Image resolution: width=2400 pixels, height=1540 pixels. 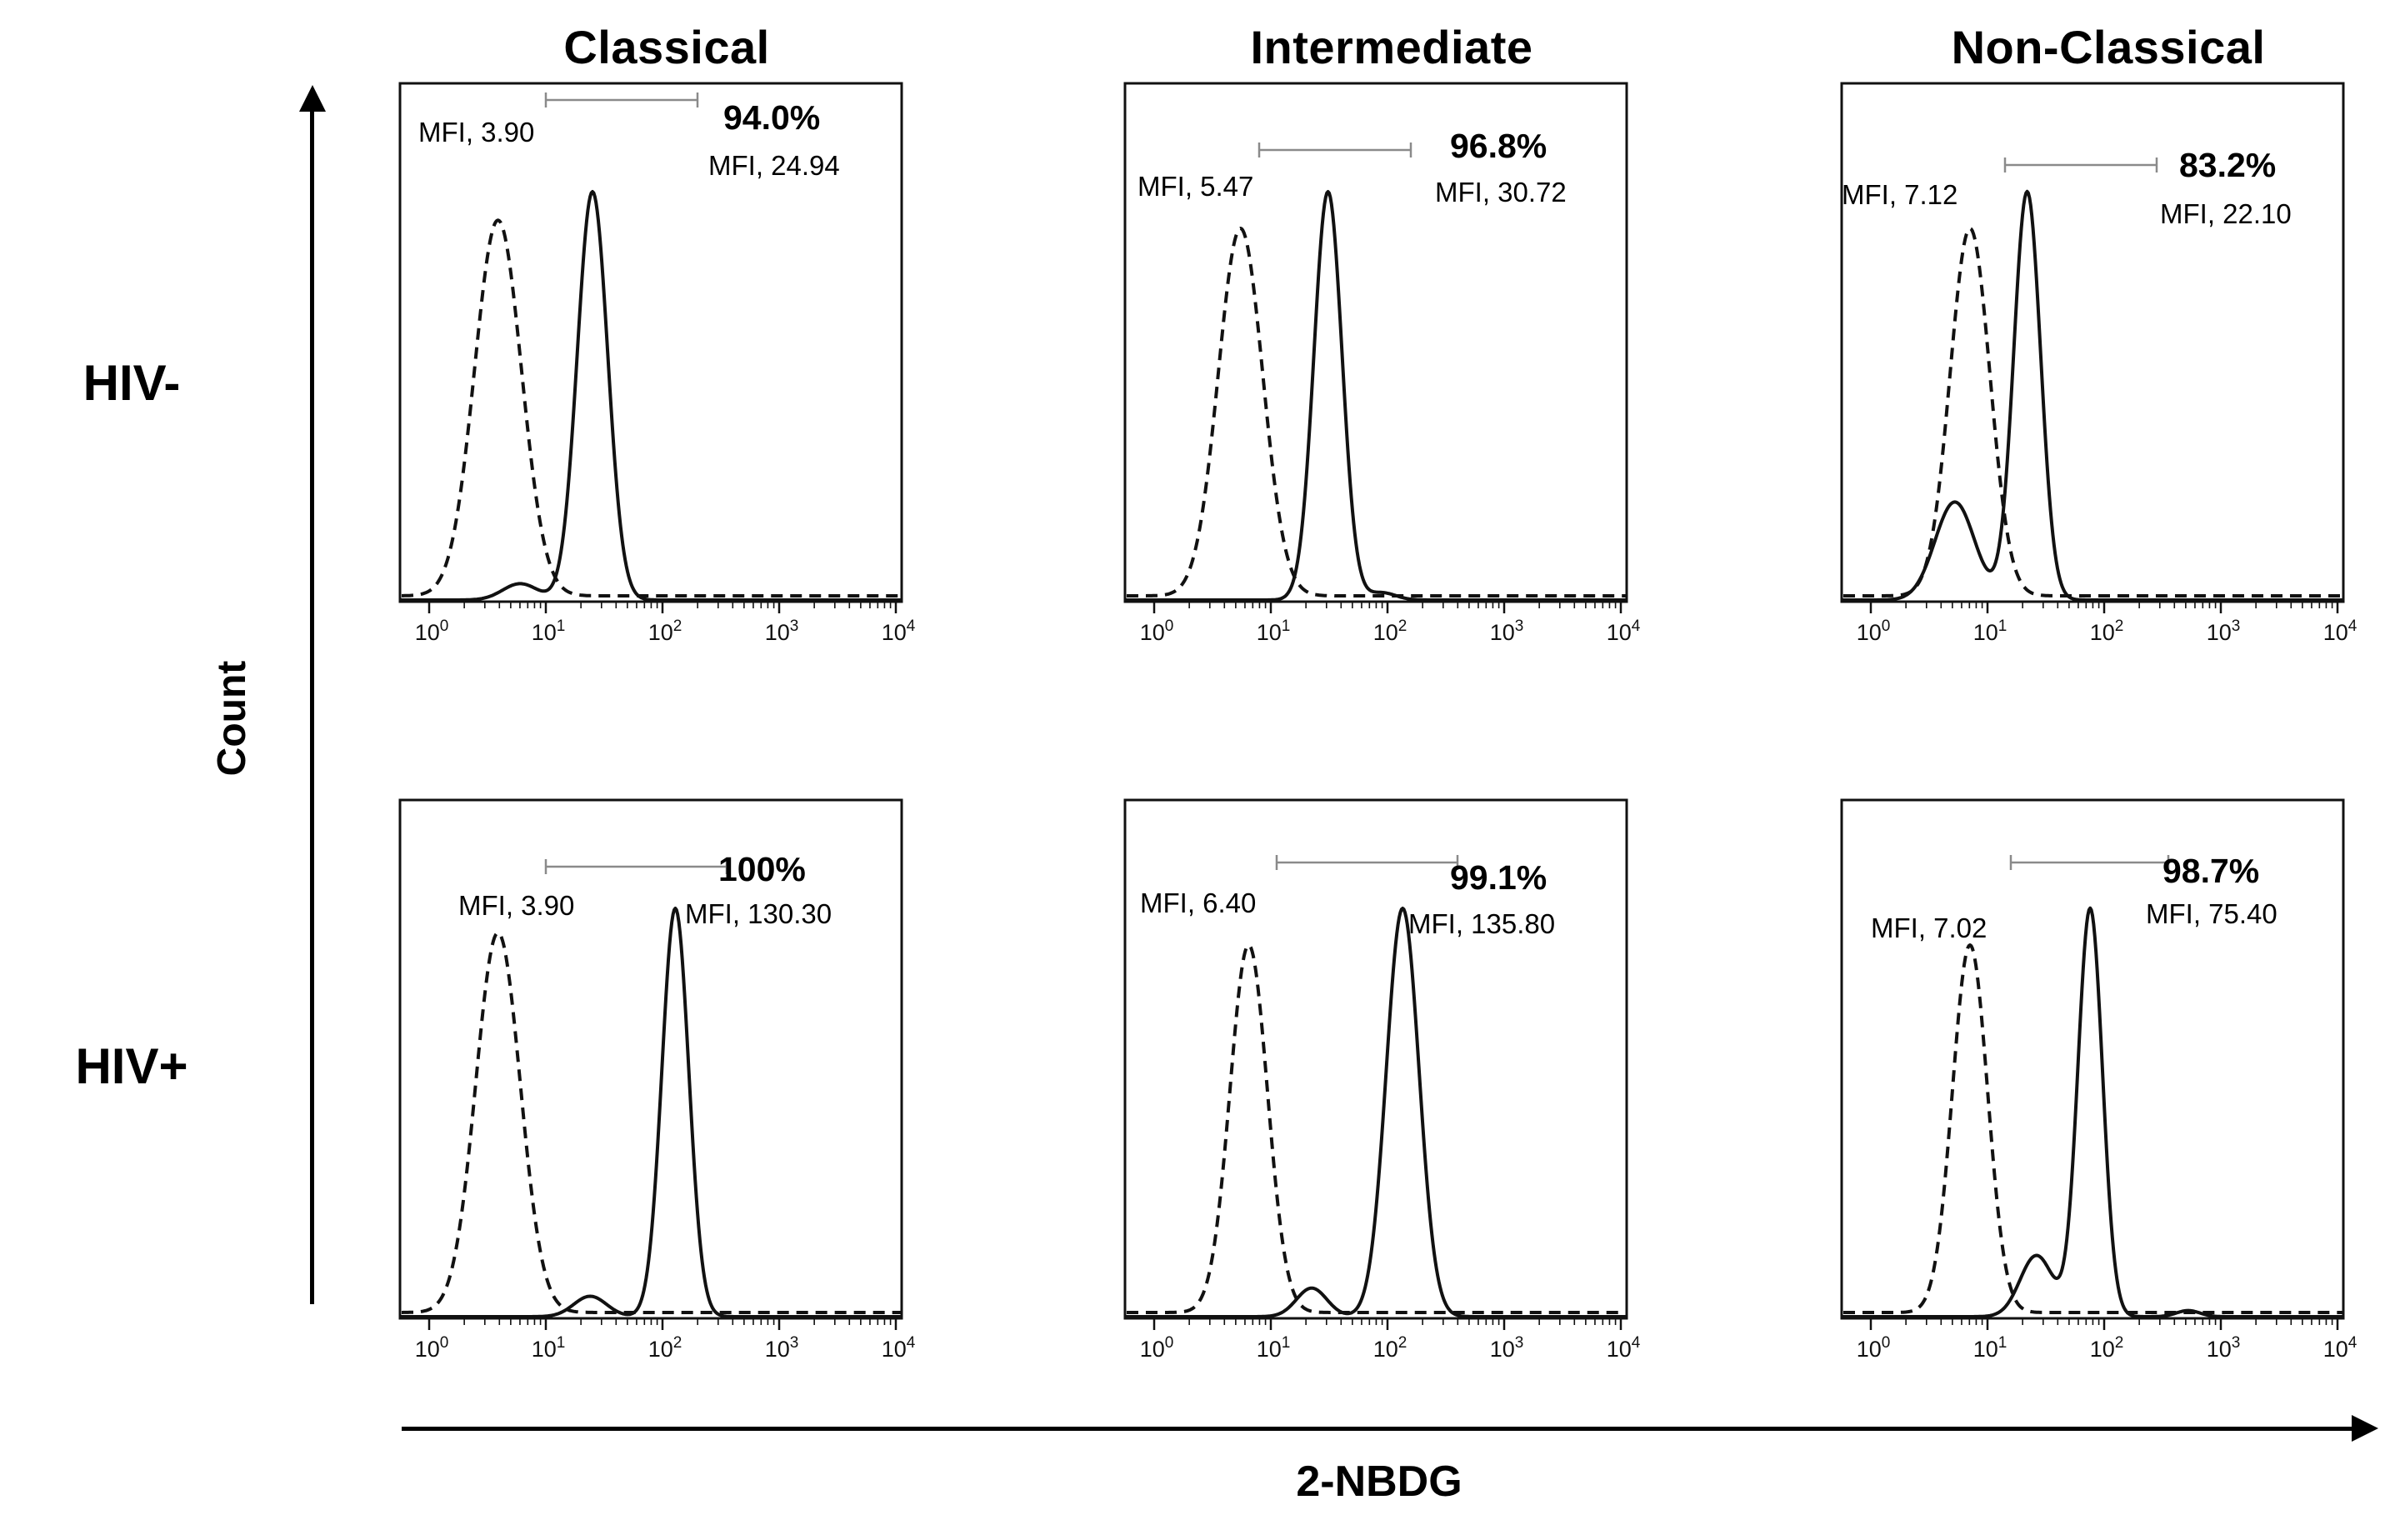 What do you see at coordinates (2228, 165) in the screenshot?
I see `gate-percent-label: 83.2%` at bounding box center [2228, 165].